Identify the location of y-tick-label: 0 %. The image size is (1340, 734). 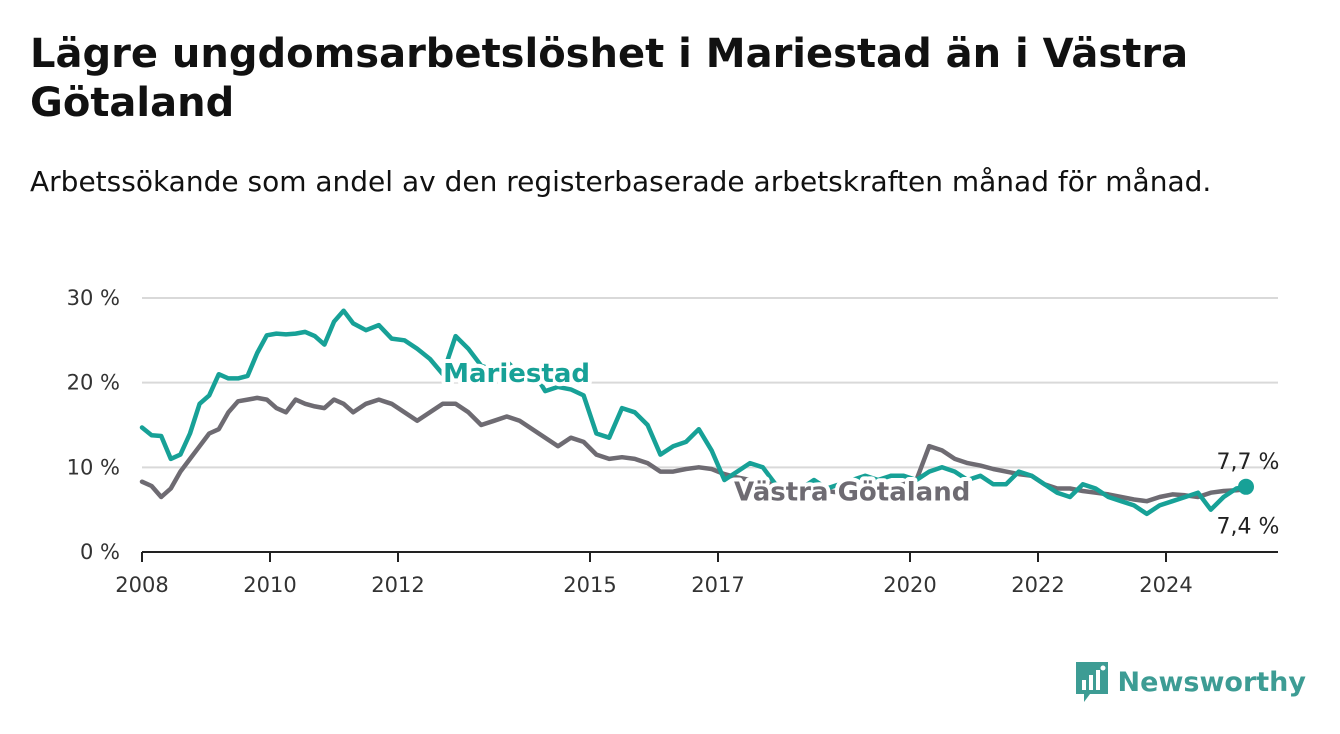
(100, 552).